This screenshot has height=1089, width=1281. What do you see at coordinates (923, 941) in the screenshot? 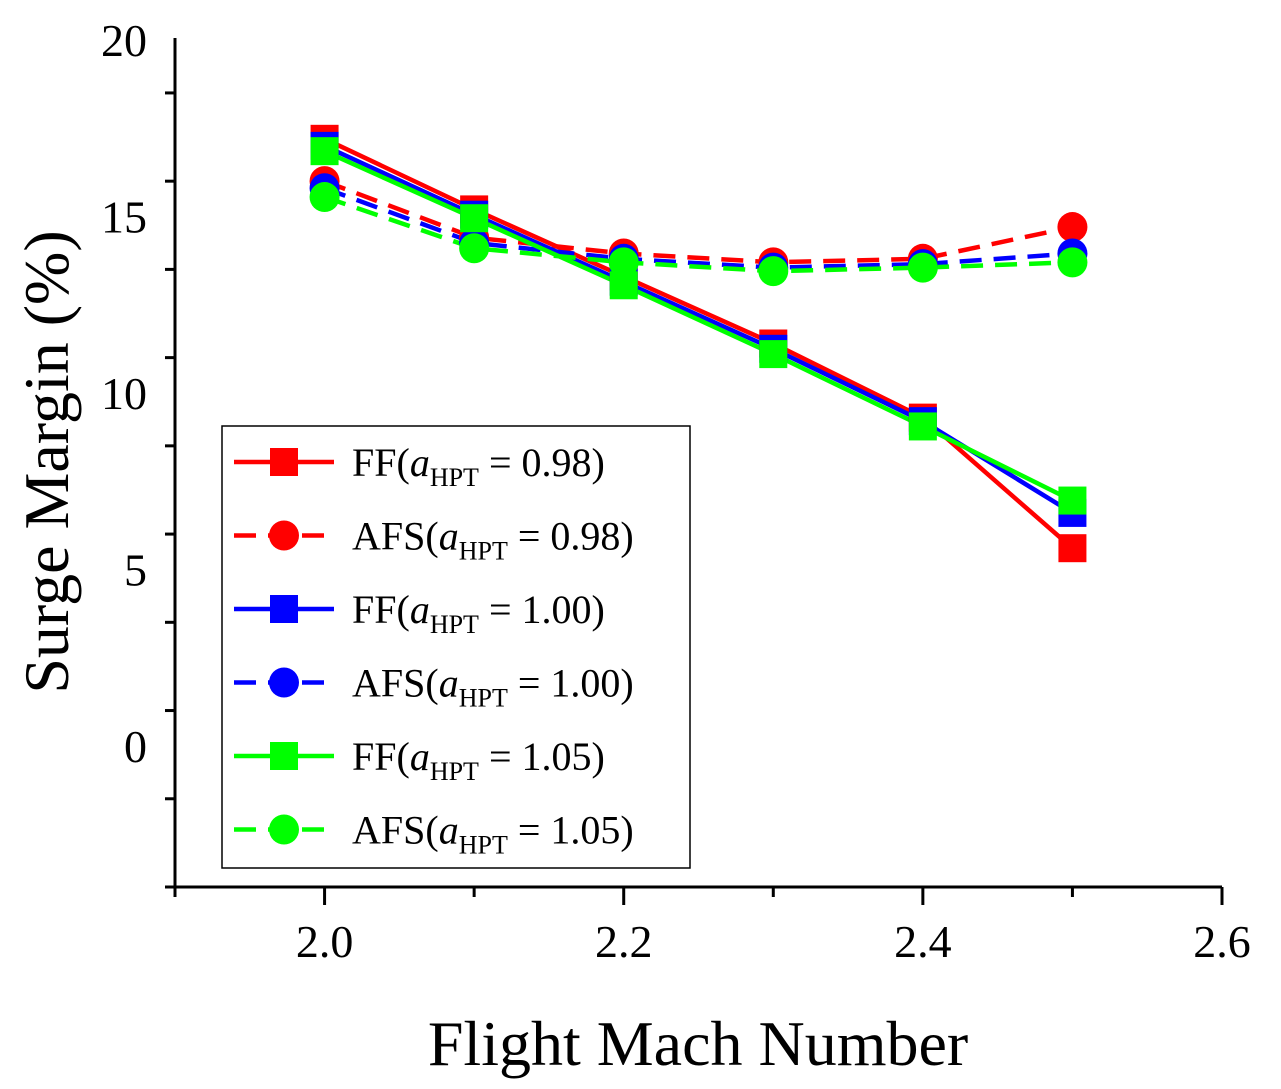
I see `x-tick-label: 2.4` at bounding box center [923, 941].